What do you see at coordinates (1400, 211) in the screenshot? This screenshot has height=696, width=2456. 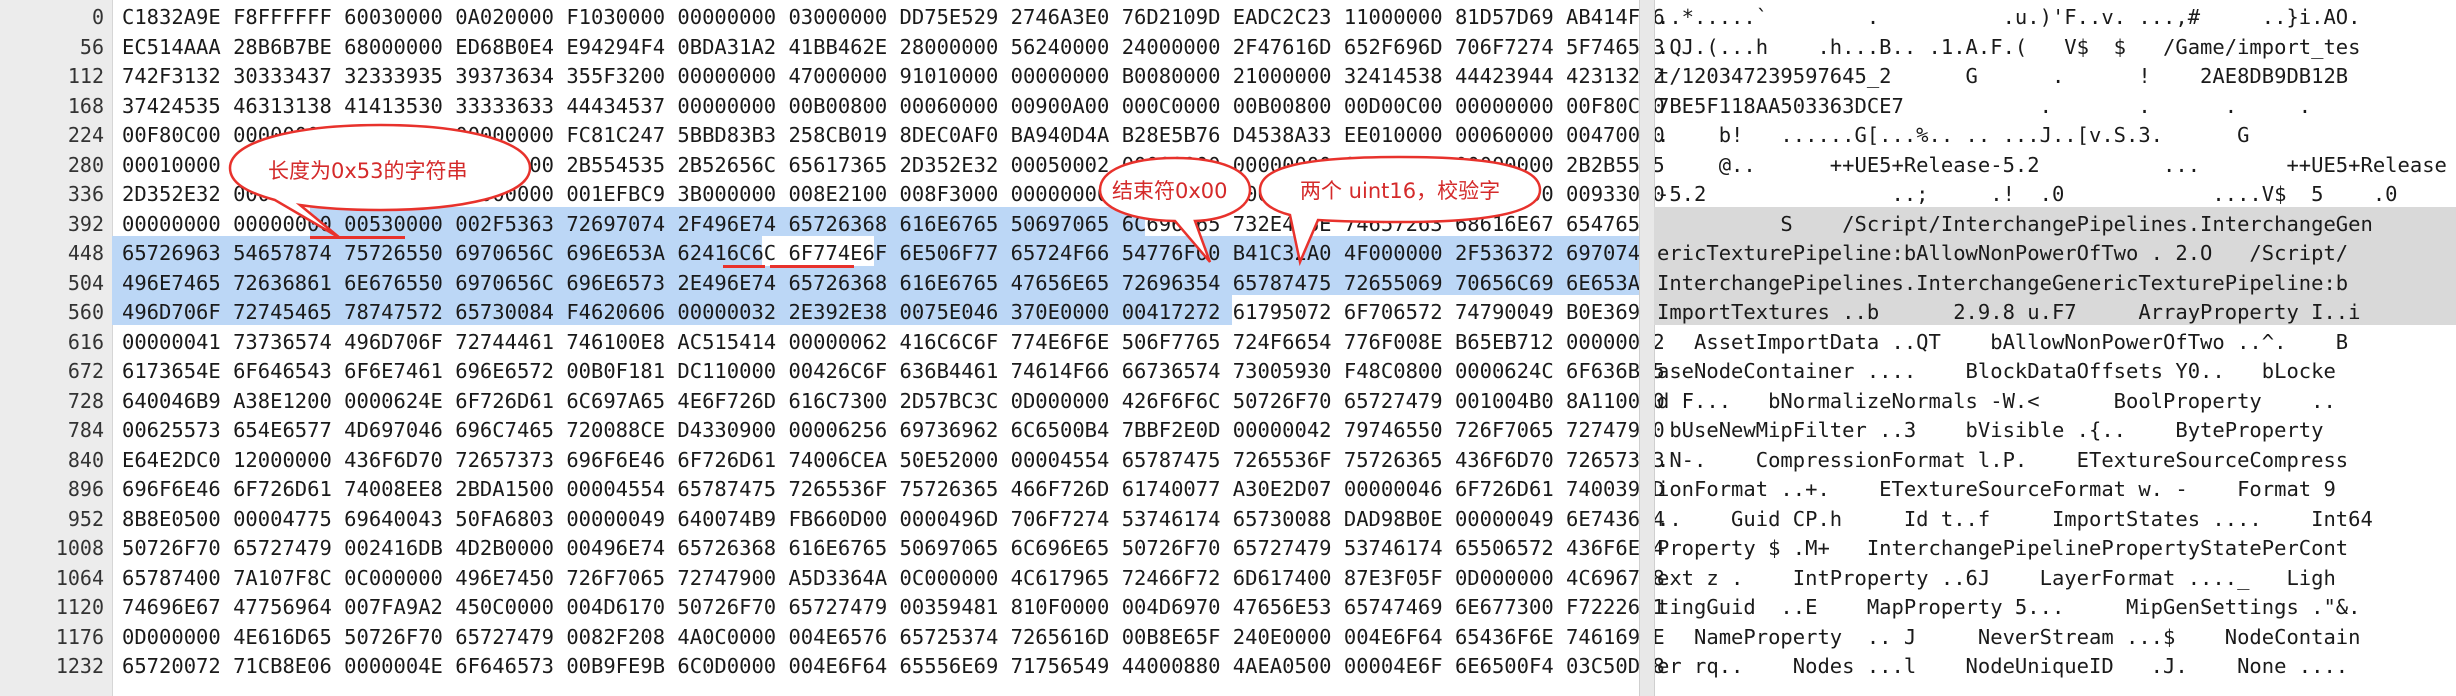 I see `checksum-callout-bubble` at bounding box center [1400, 211].